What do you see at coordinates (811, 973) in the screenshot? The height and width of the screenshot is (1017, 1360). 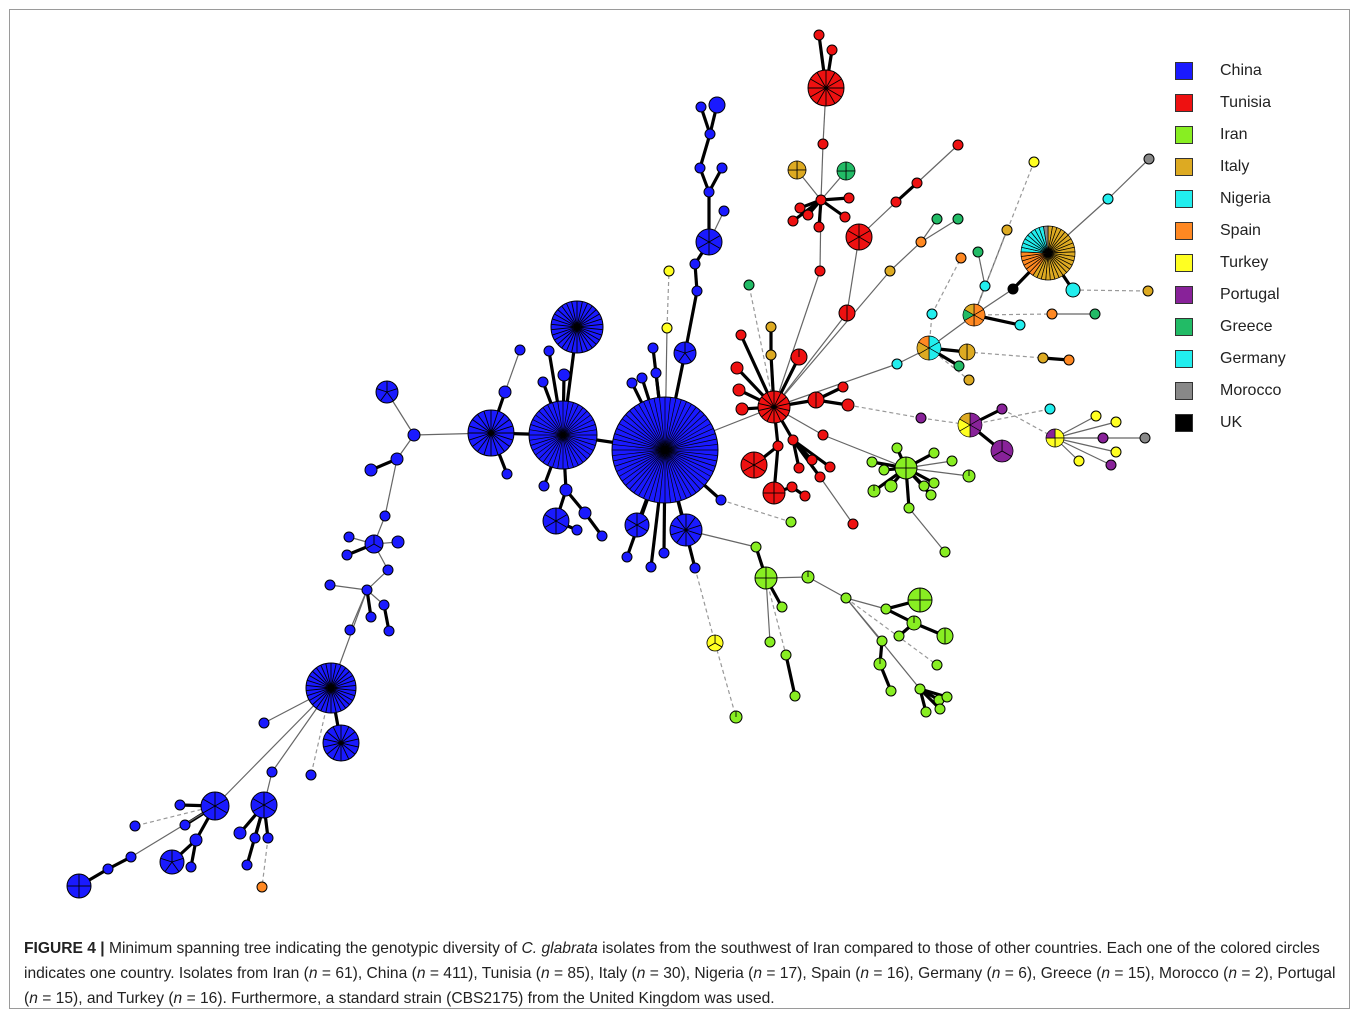 I see `caption-text: = 17), Spain (` at bounding box center [811, 973].